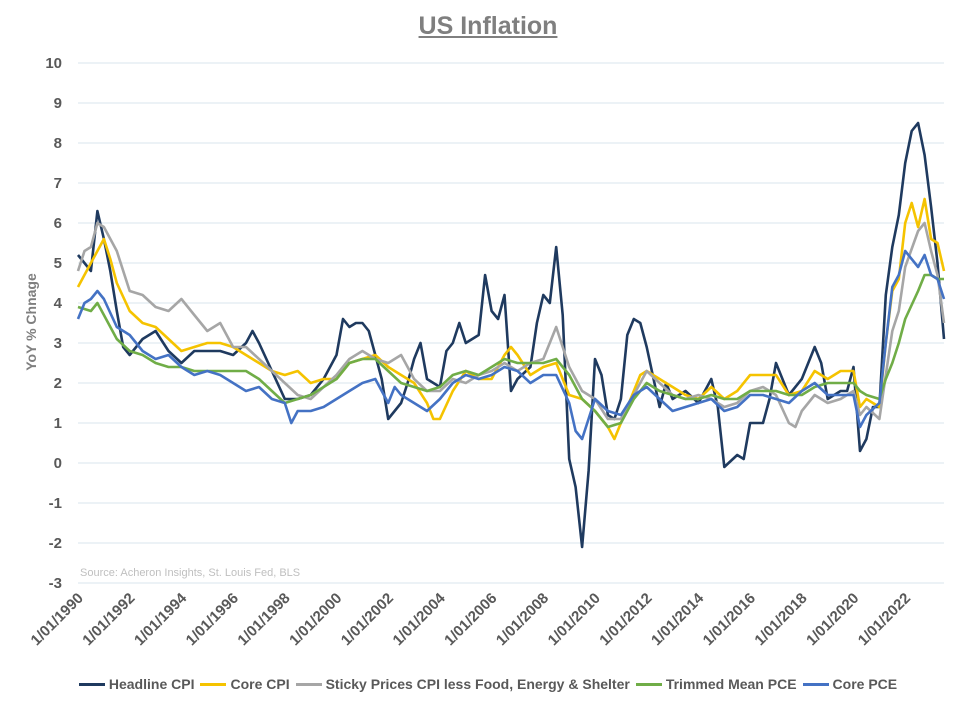 The image size is (976, 713). Describe the element at coordinates (574, 619) in the screenshot. I see `x-tick-label: 1/01/2010` at that location.